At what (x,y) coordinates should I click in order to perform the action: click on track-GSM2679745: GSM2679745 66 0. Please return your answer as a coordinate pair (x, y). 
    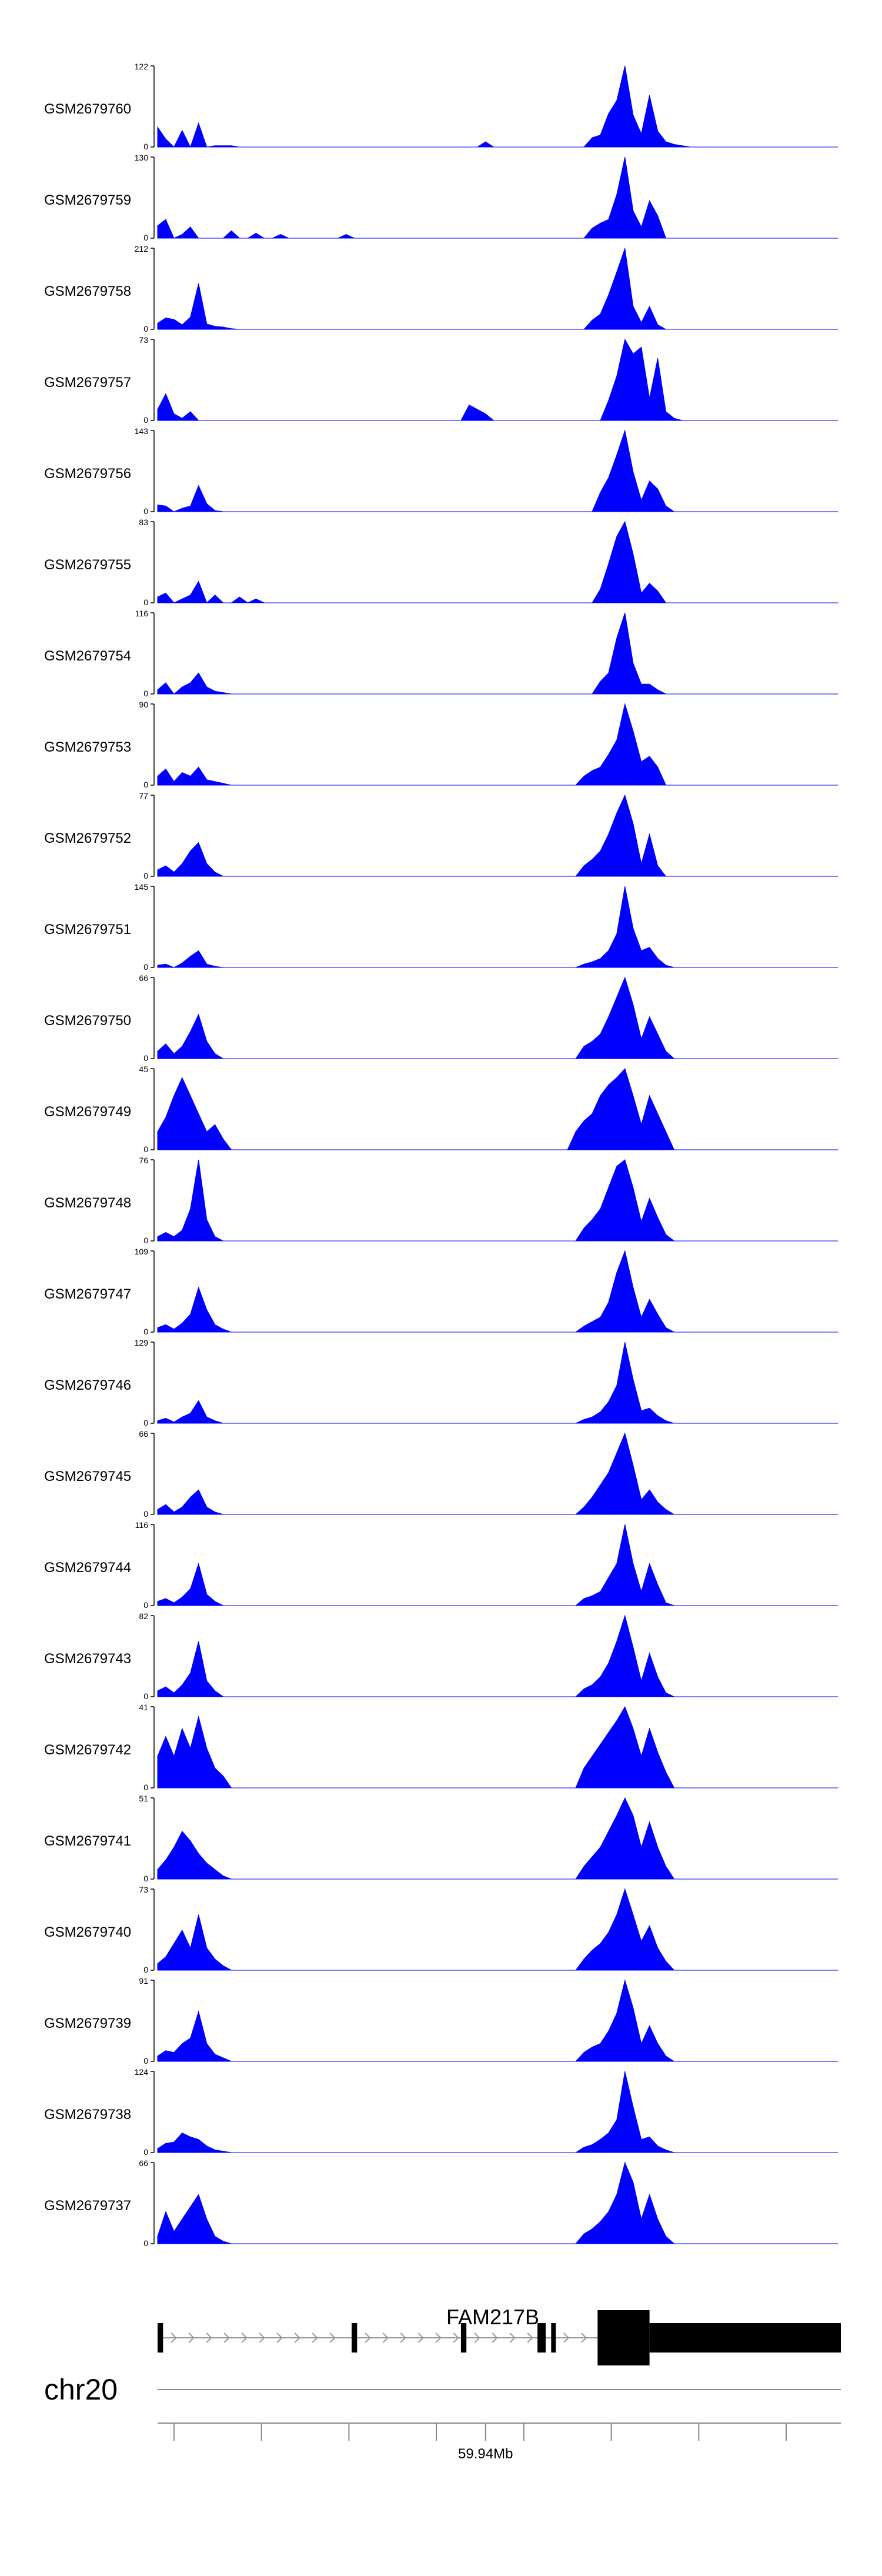
    Looking at the image, I should click on (441, 1474).